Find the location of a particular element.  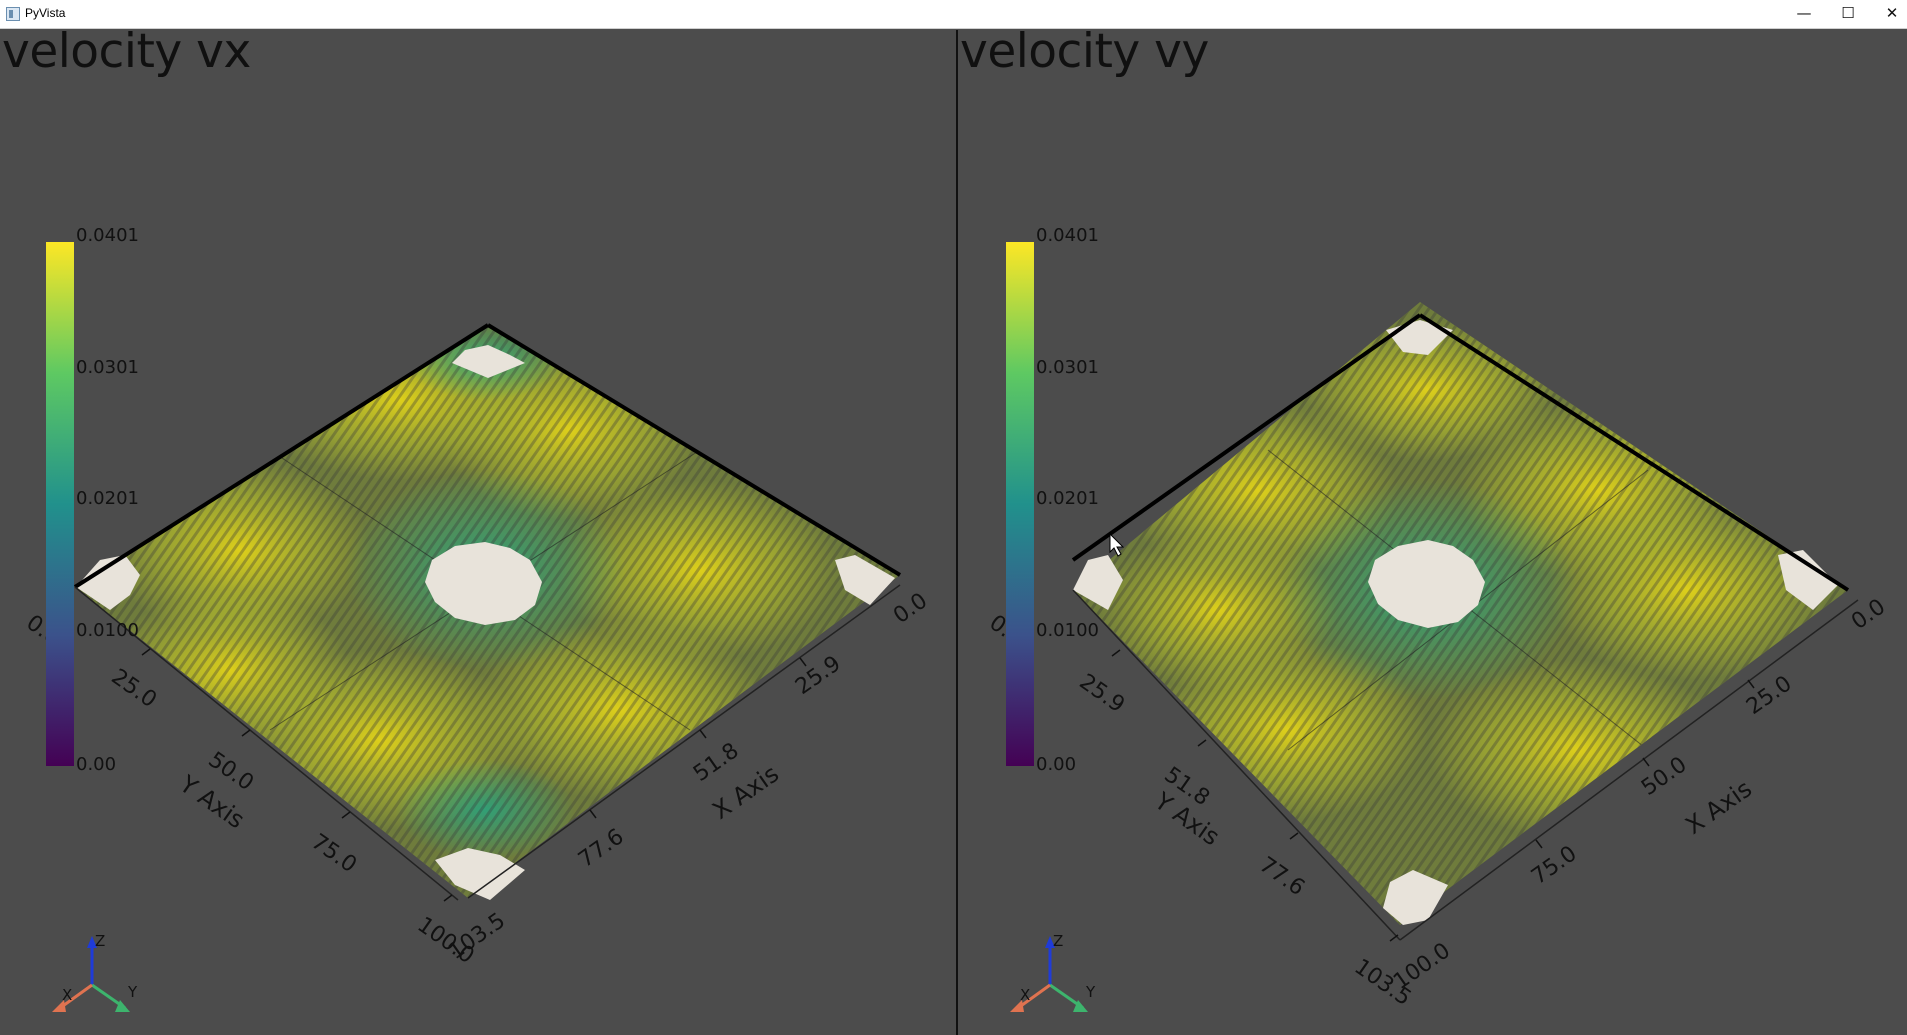

viewport-divider is located at coordinates (957, 532).